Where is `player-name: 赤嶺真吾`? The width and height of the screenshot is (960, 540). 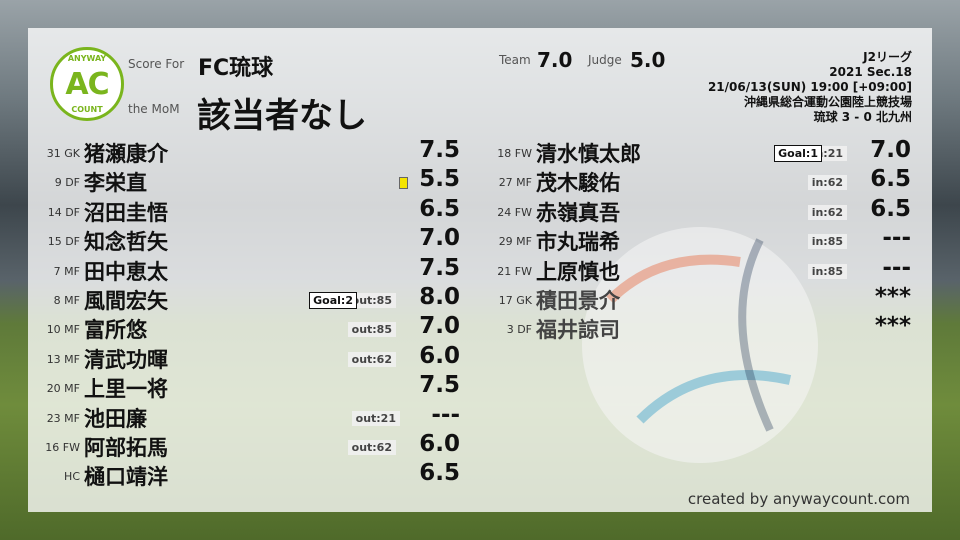 player-name: 赤嶺真吾 is located at coordinates (578, 212).